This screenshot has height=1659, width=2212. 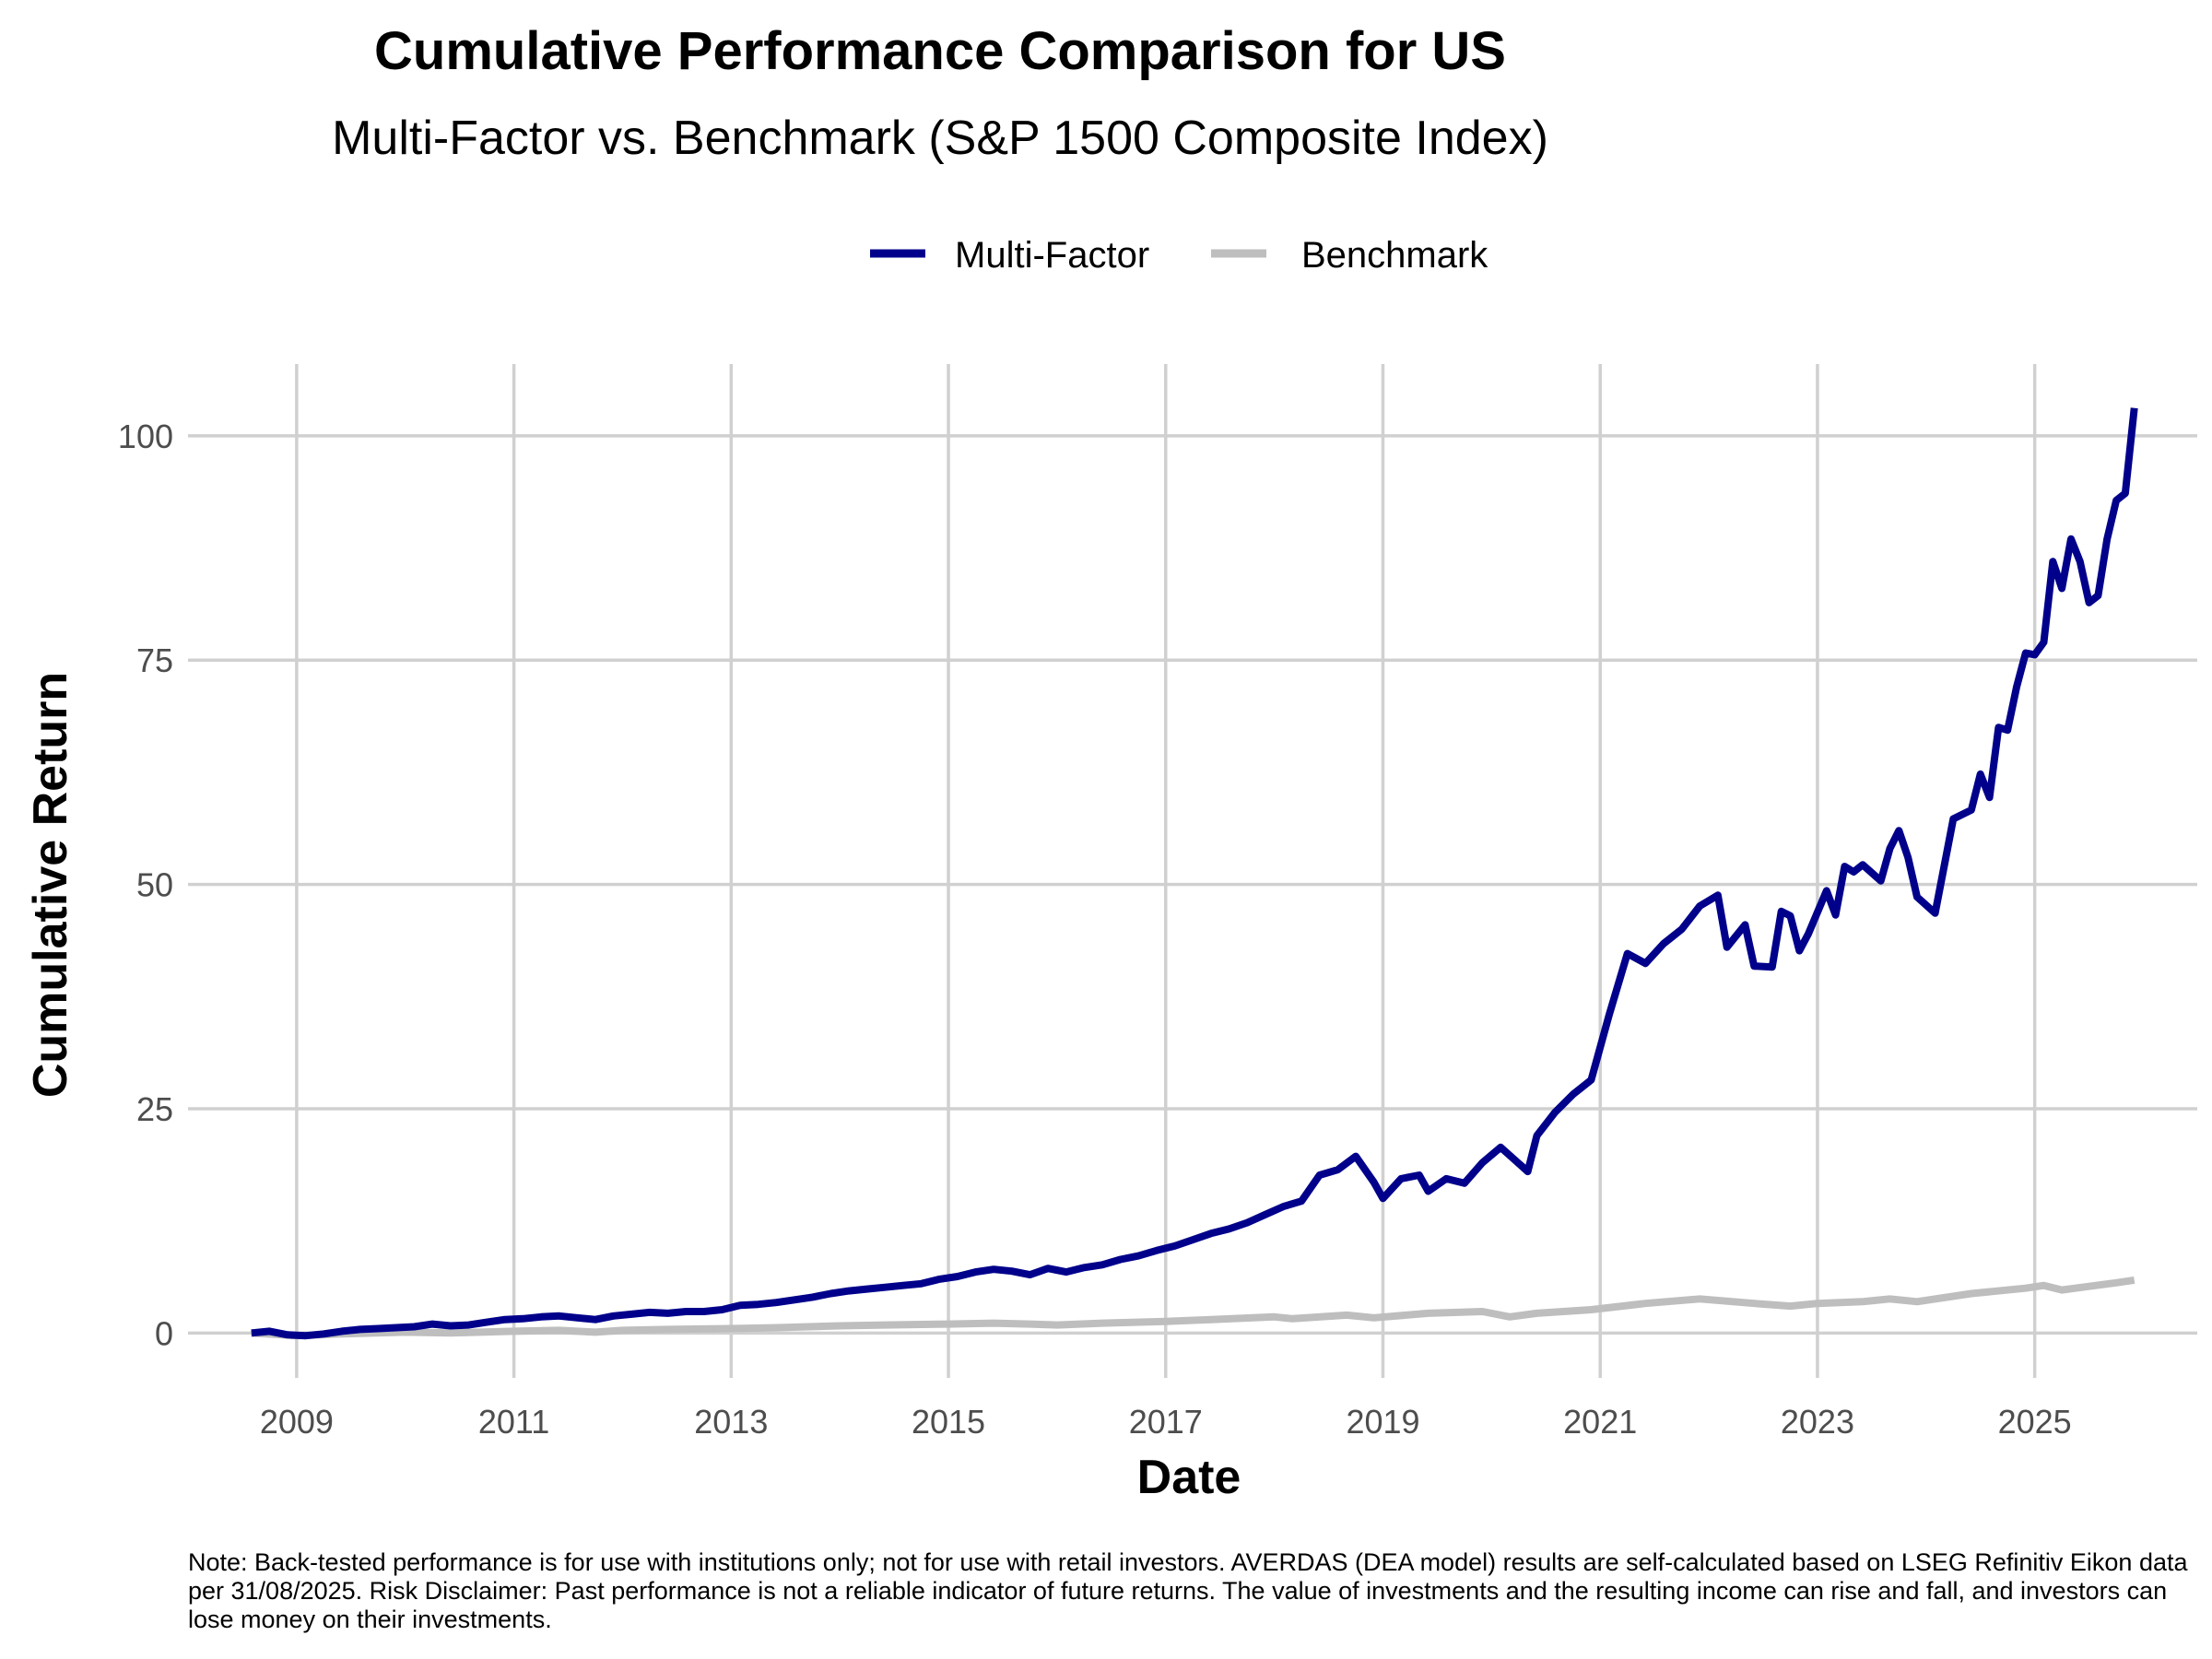 I want to click on x-tick-label: 2025, so click(x=2035, y=1422).